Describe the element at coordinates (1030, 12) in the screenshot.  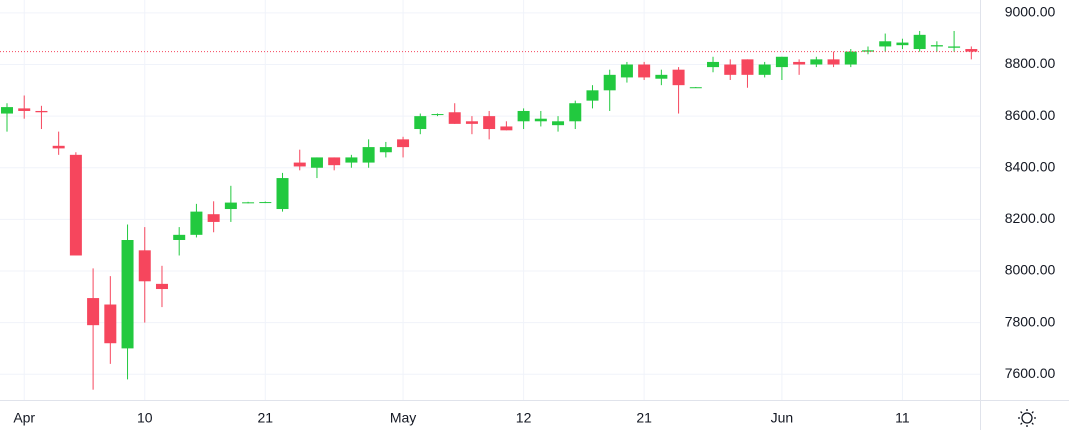
I see `y-tick-label: 9000.00` at that location.